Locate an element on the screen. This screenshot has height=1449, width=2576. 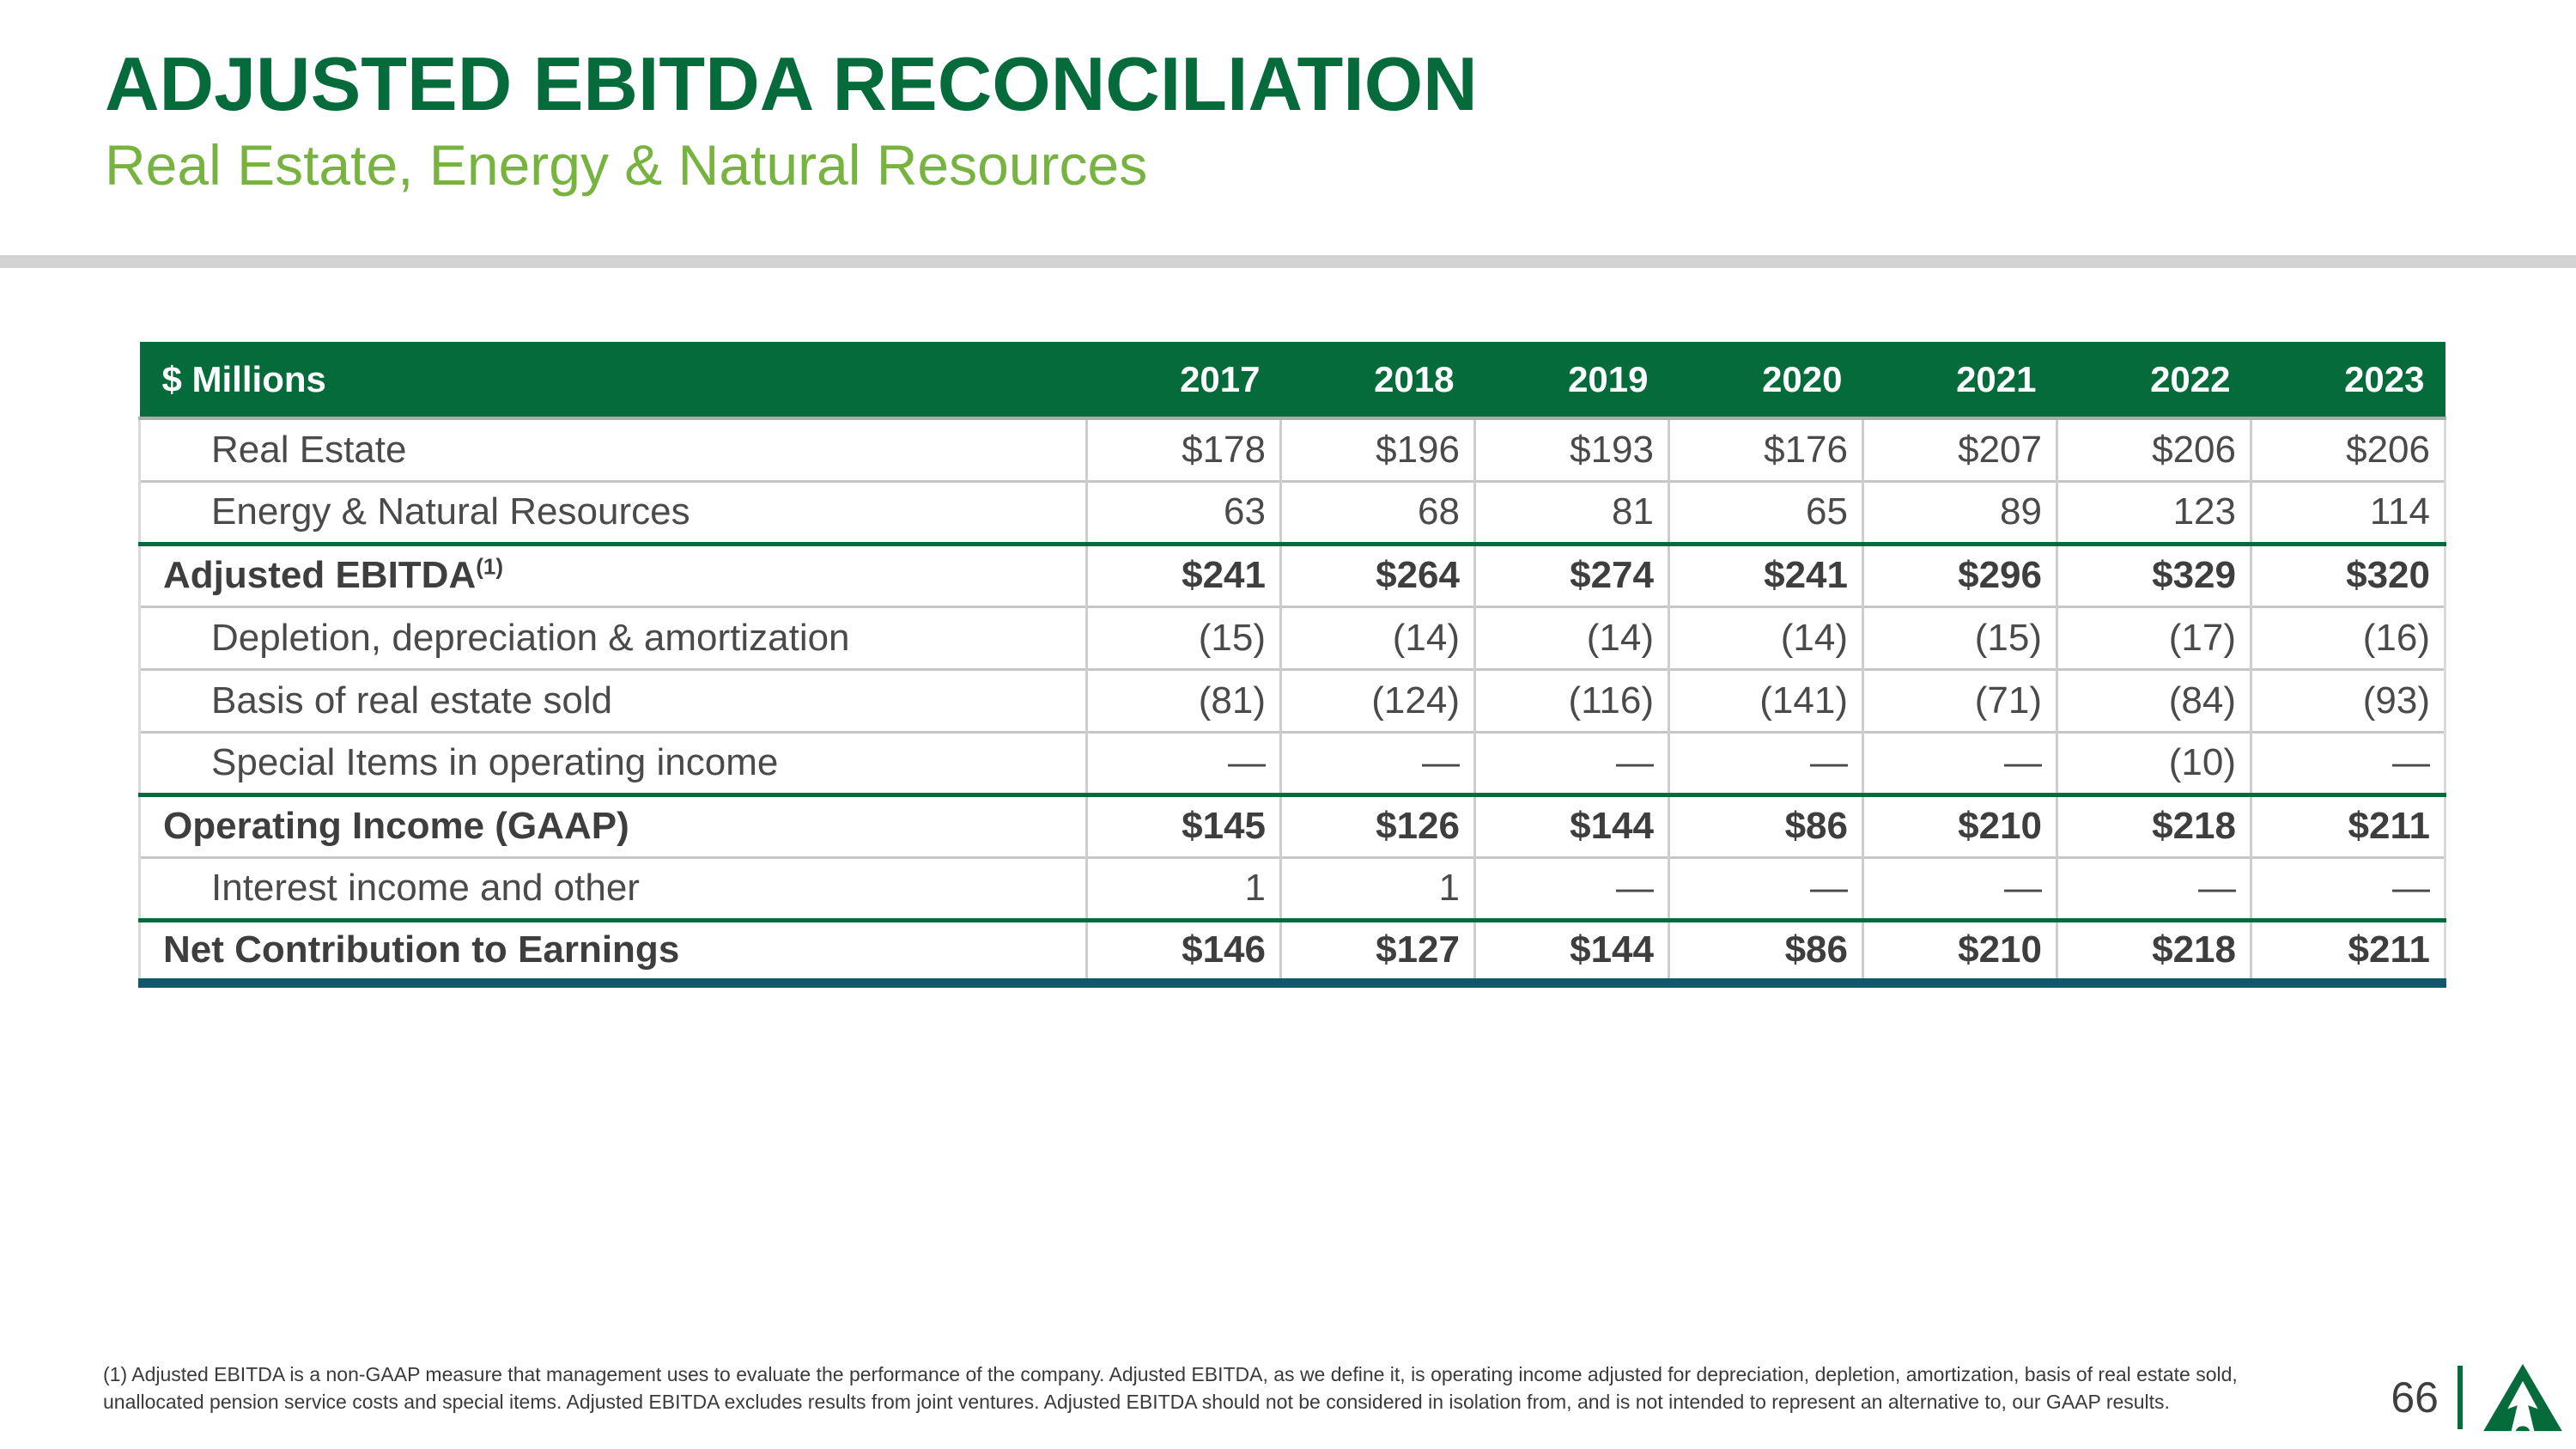
cell-value: 63 is located at coordinates (1183, 511).